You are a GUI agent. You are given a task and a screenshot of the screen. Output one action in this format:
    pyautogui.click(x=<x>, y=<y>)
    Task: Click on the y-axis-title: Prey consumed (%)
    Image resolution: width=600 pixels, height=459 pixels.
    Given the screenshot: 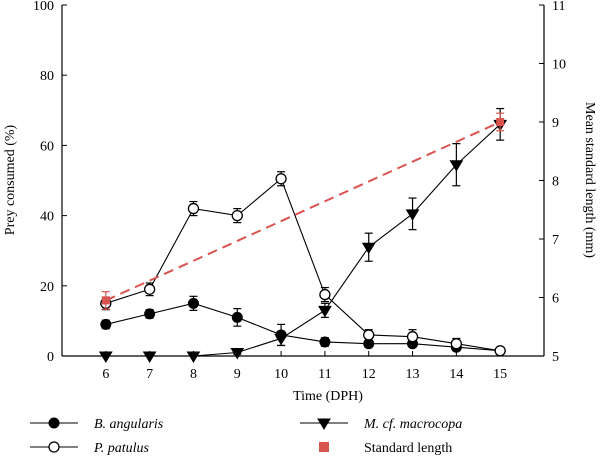 What is the action you would take?
    pyautogui.click(x=10, y=179)
    